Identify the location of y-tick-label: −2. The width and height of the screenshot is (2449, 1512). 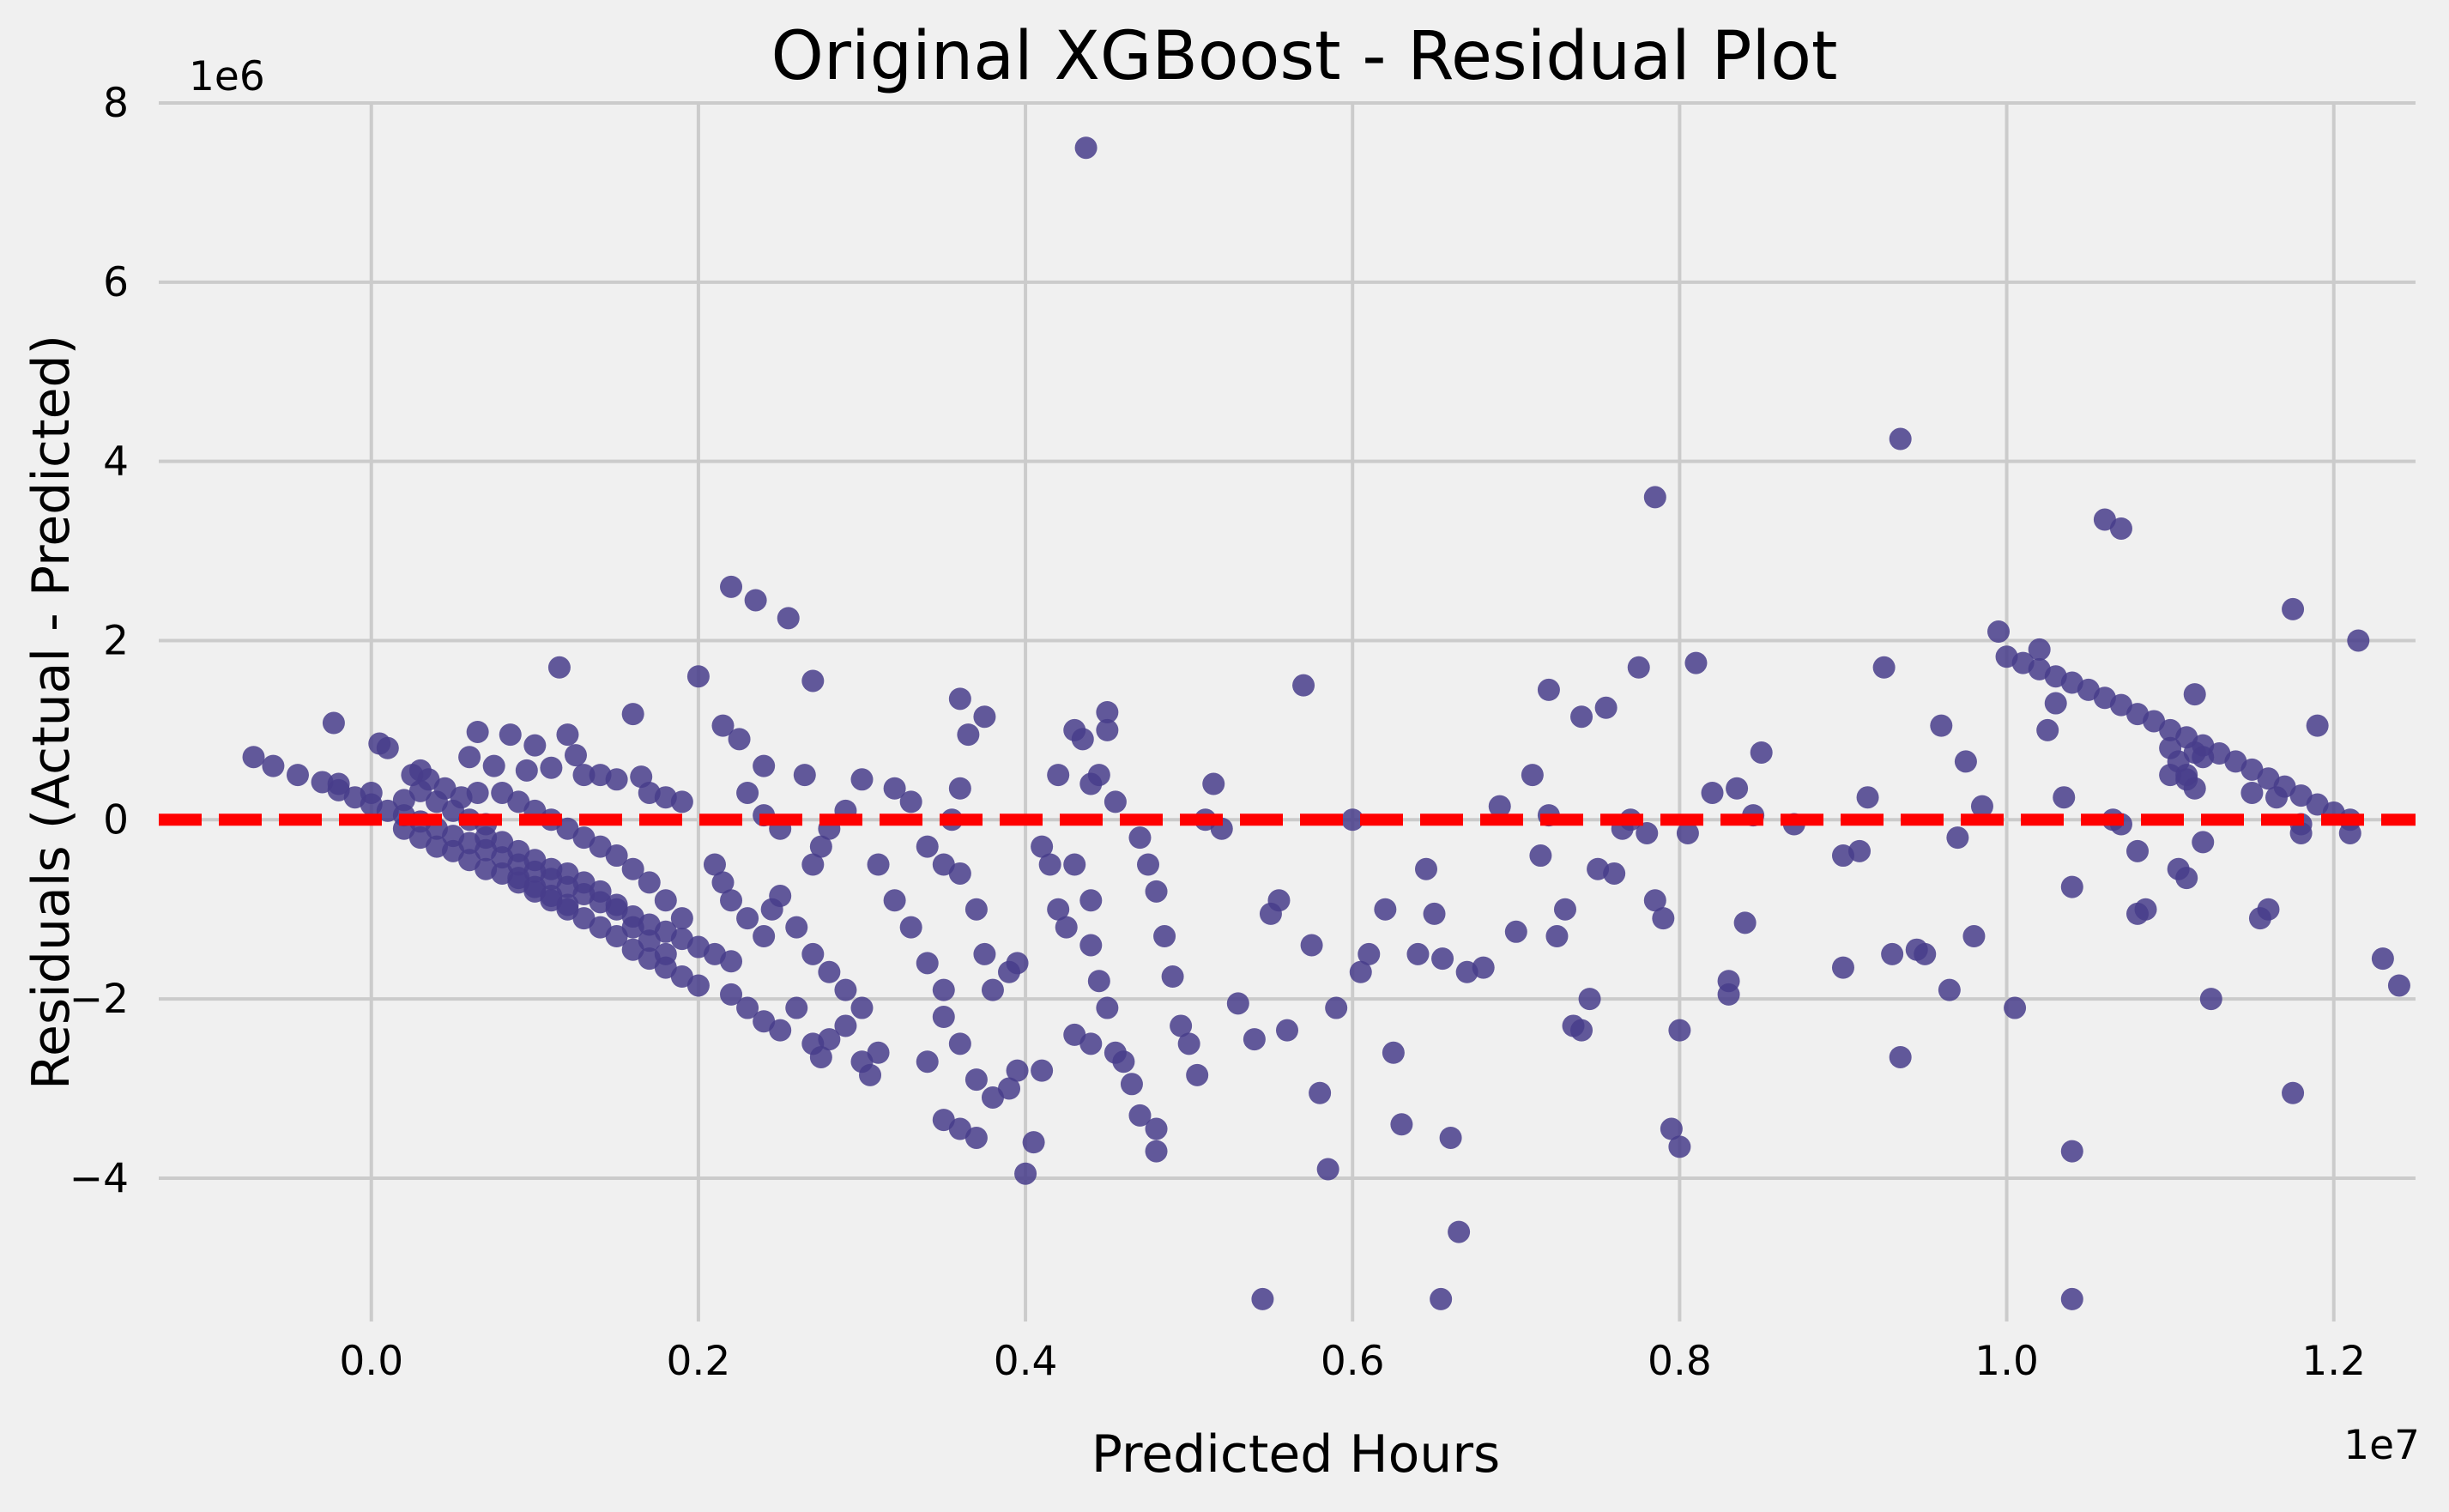
(99, 999).